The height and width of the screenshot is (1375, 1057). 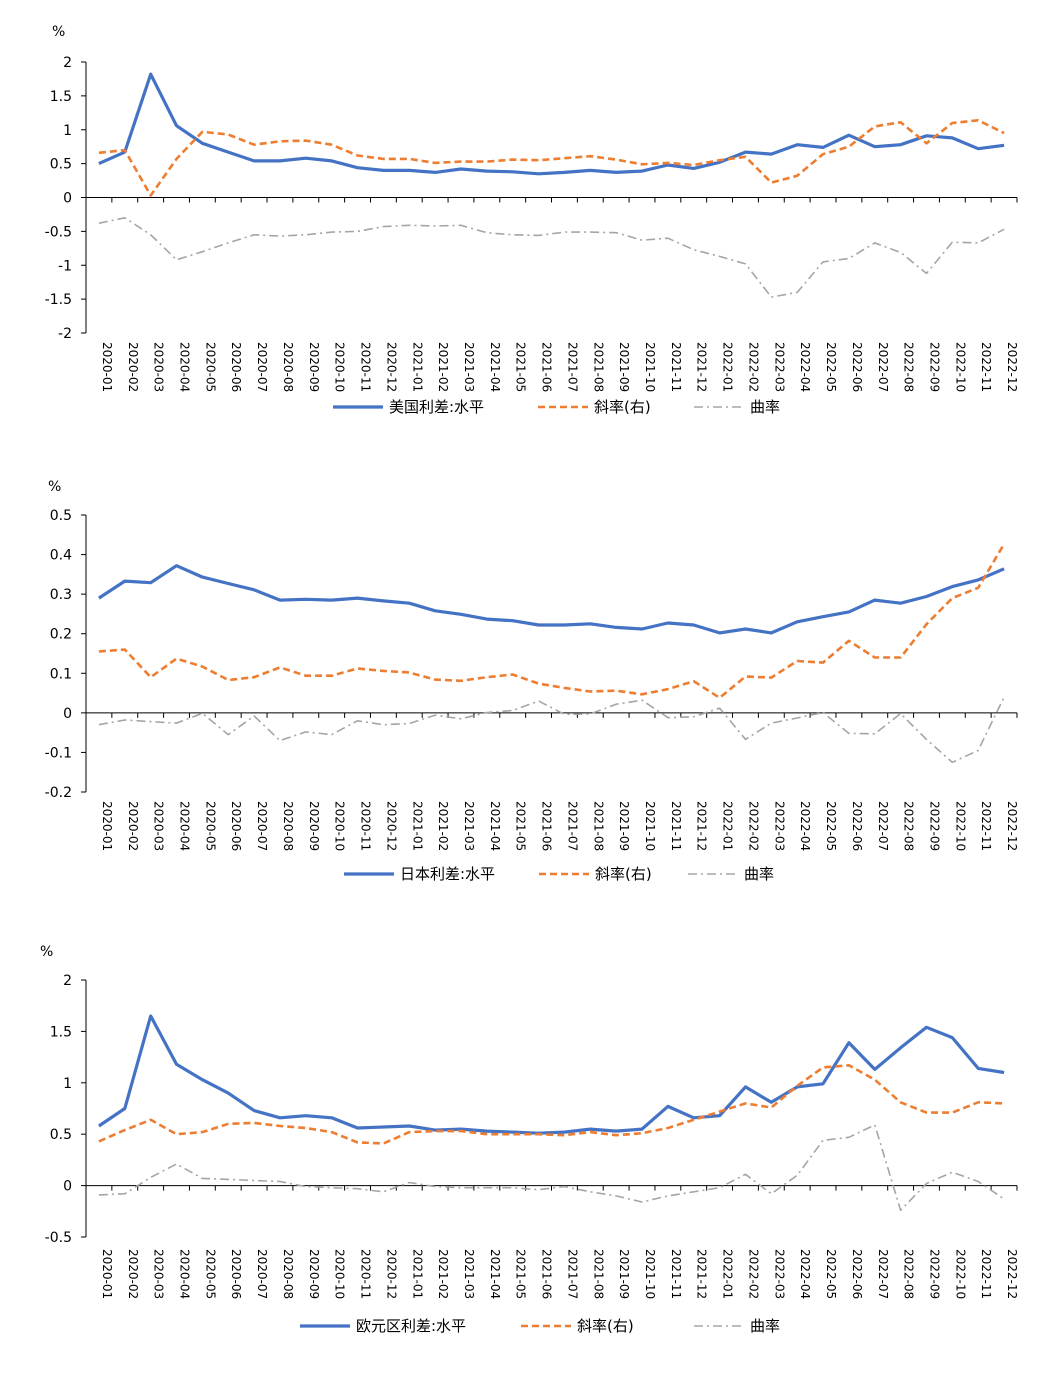 What do you see at coordinates (447, 874) in the screenshot?
I see `legend-label: 日本利差:水平` at bounding box center [447, 874].